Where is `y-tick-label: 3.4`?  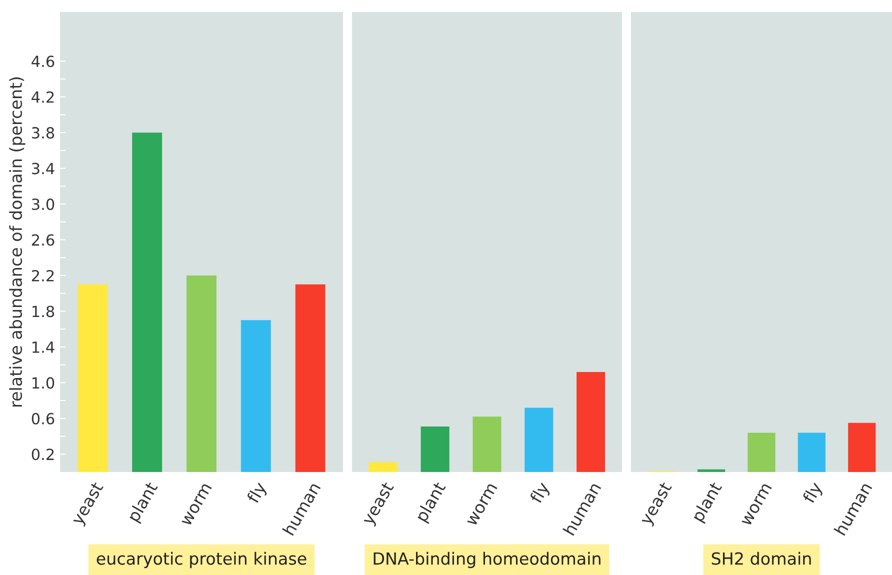 y-tick-label: 3.4 is located at coordinates (43, 168).